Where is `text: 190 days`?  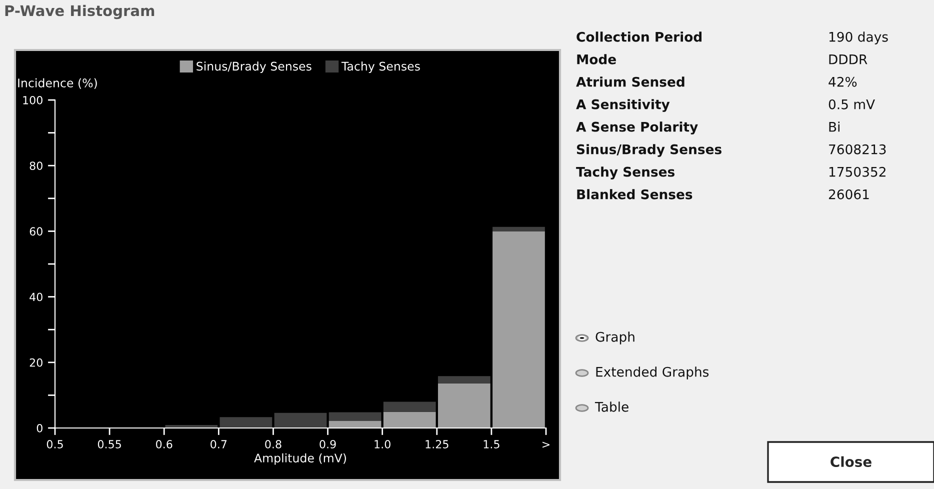 text: 190 days is located at coordinates (858, 38).